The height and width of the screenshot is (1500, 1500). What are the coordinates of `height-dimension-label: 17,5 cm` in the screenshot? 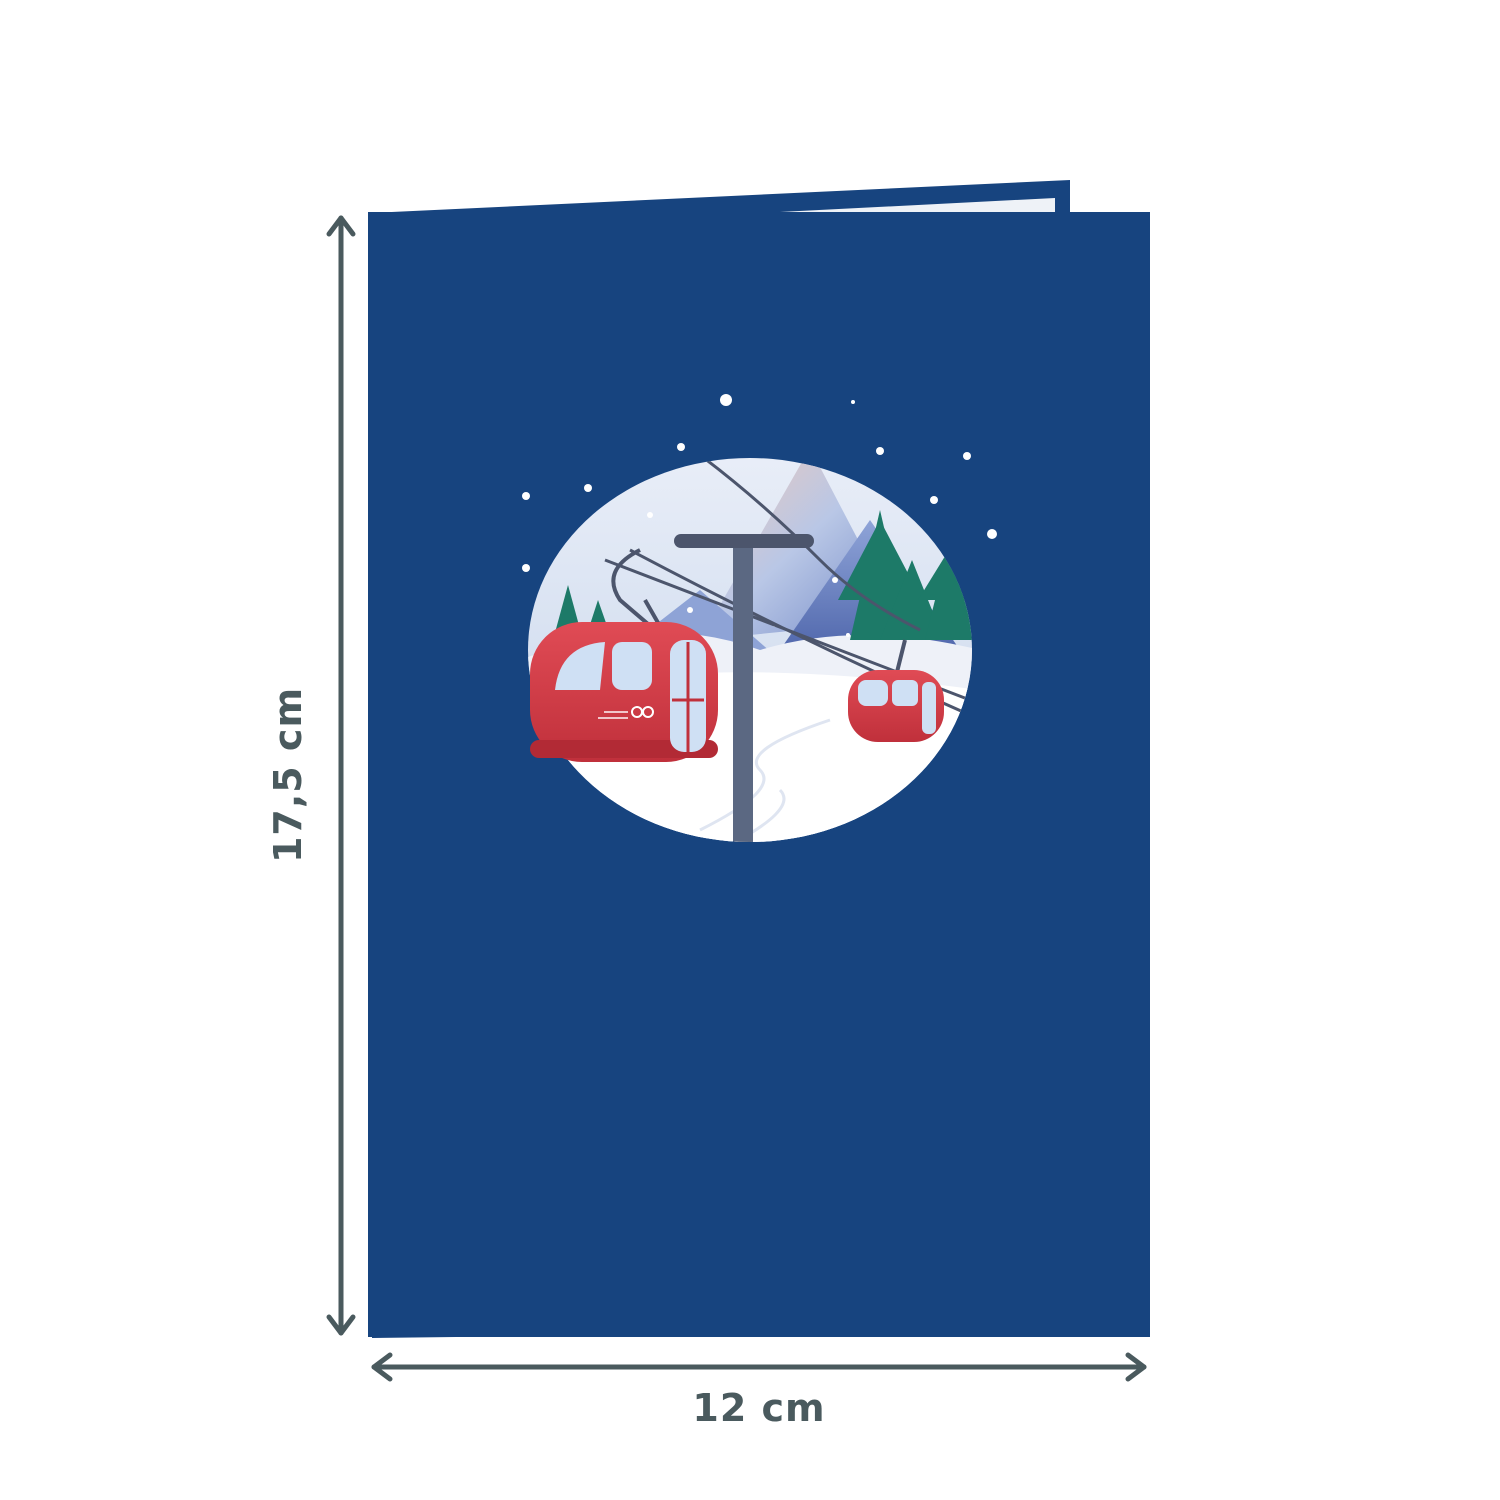 It's located at (288, 775).